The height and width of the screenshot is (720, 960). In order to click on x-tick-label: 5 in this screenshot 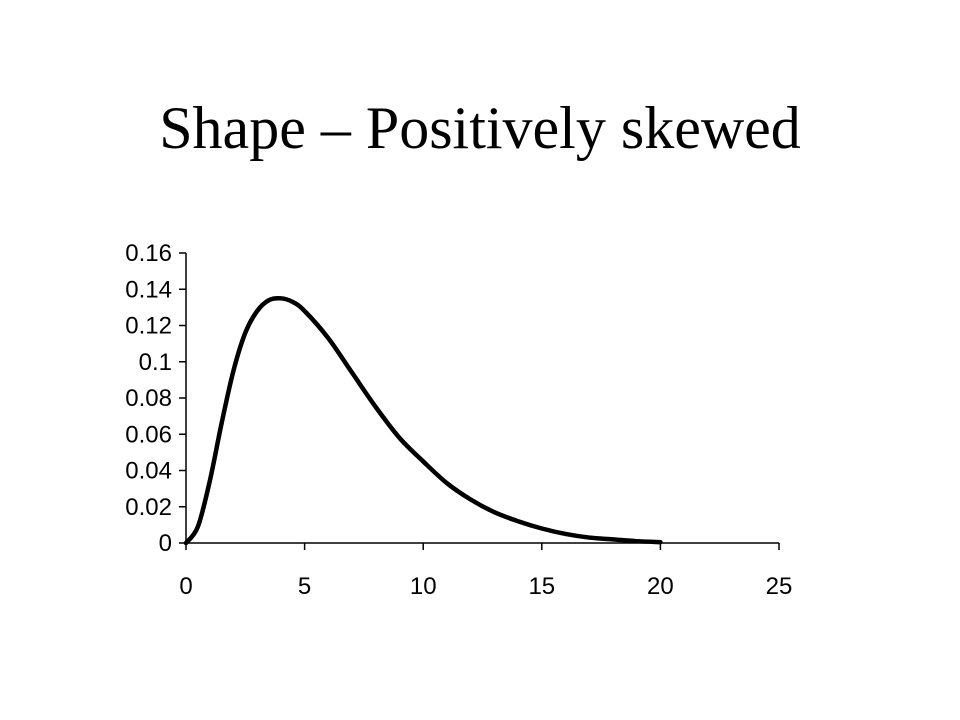, I will do `click(304, 586)`.